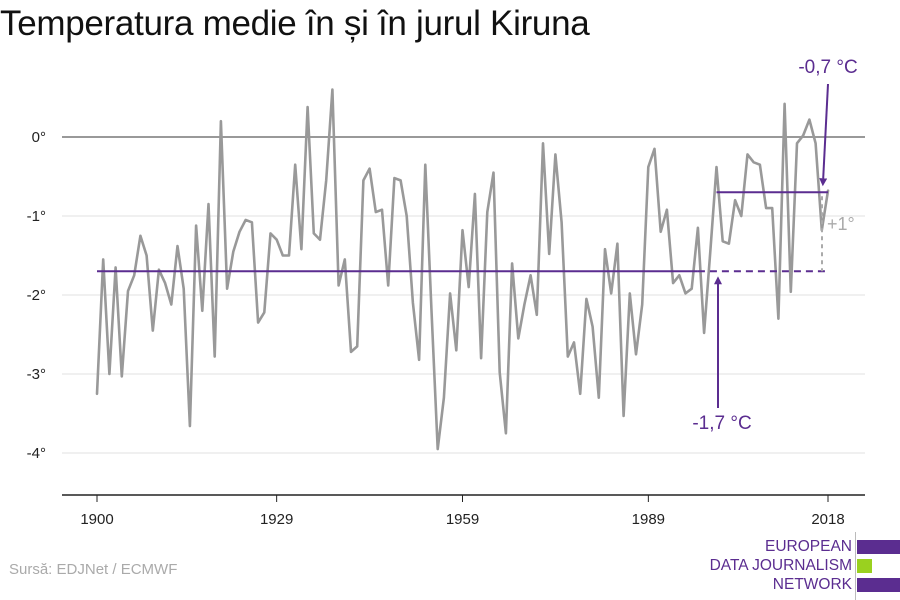 The width and height of the screenshot is (900, 600). Describe the element at coordinates (295, 23) in the screenshot. I see `chart-title: Temperatura medie în și în jurul Kiruna` at that location.